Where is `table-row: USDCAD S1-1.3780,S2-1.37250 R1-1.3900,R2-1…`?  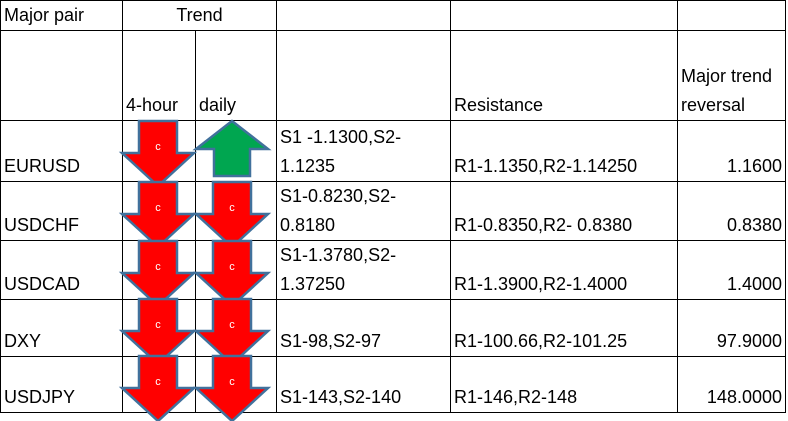 table-row: USDCAD S1-1.3780,S2-1.37250 R1-1.3900,R2-1… is located at coordinates (393, 270).